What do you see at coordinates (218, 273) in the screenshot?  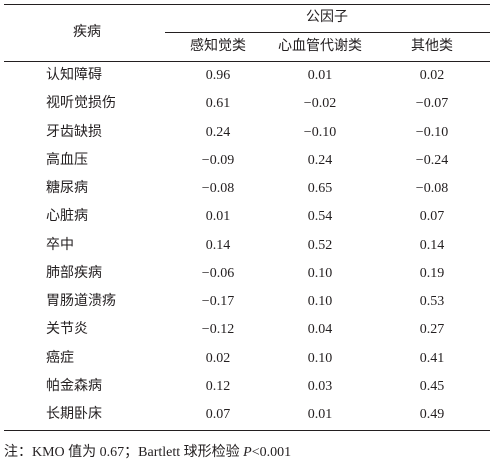 I see `loading-value: −0.06` at bounding box center [218, 273].